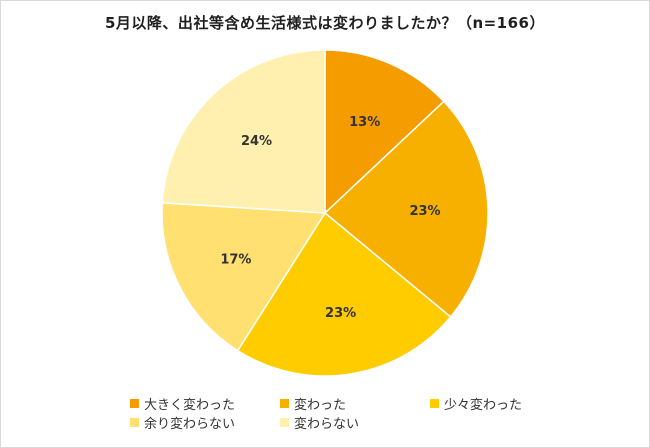 The width and height of the screenshot is (650, 448). I want to click on legend-item-4: 余り変わらない, so click(182, 422).